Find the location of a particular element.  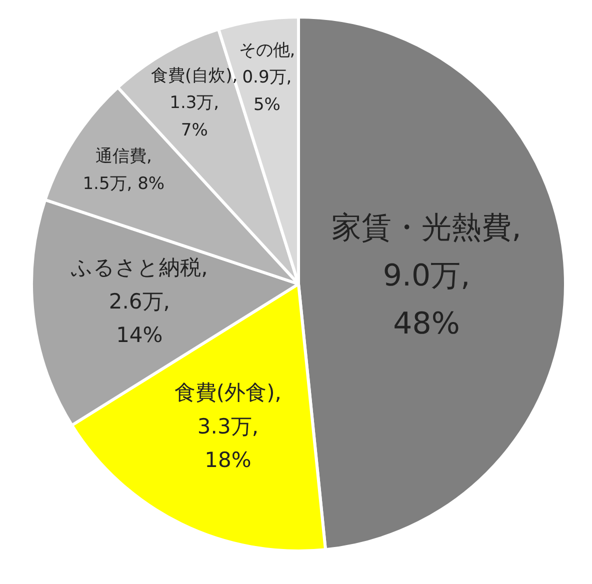

slice-label: 家賃・光熱費, 9.0万, 48% is located at coordinates (427, 276).